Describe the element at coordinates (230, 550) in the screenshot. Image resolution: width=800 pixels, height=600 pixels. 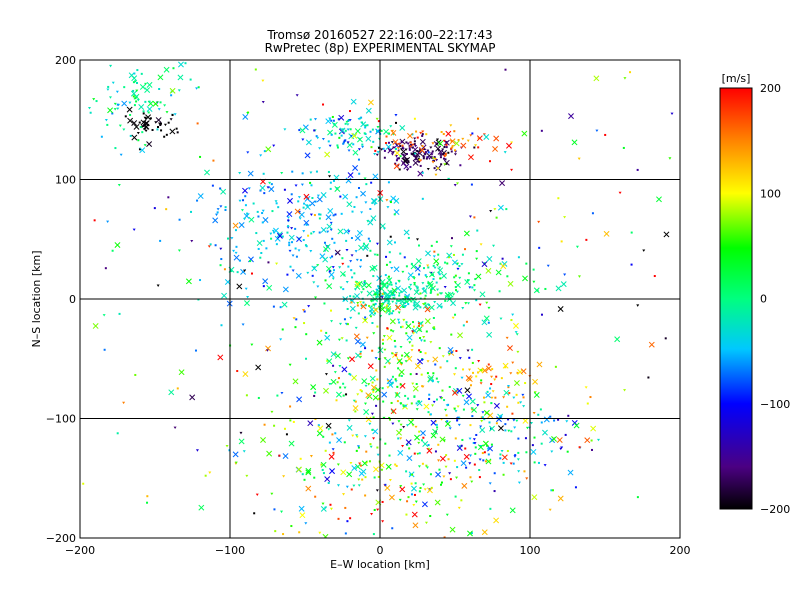
I see `x-tick-label: −100` at that location.